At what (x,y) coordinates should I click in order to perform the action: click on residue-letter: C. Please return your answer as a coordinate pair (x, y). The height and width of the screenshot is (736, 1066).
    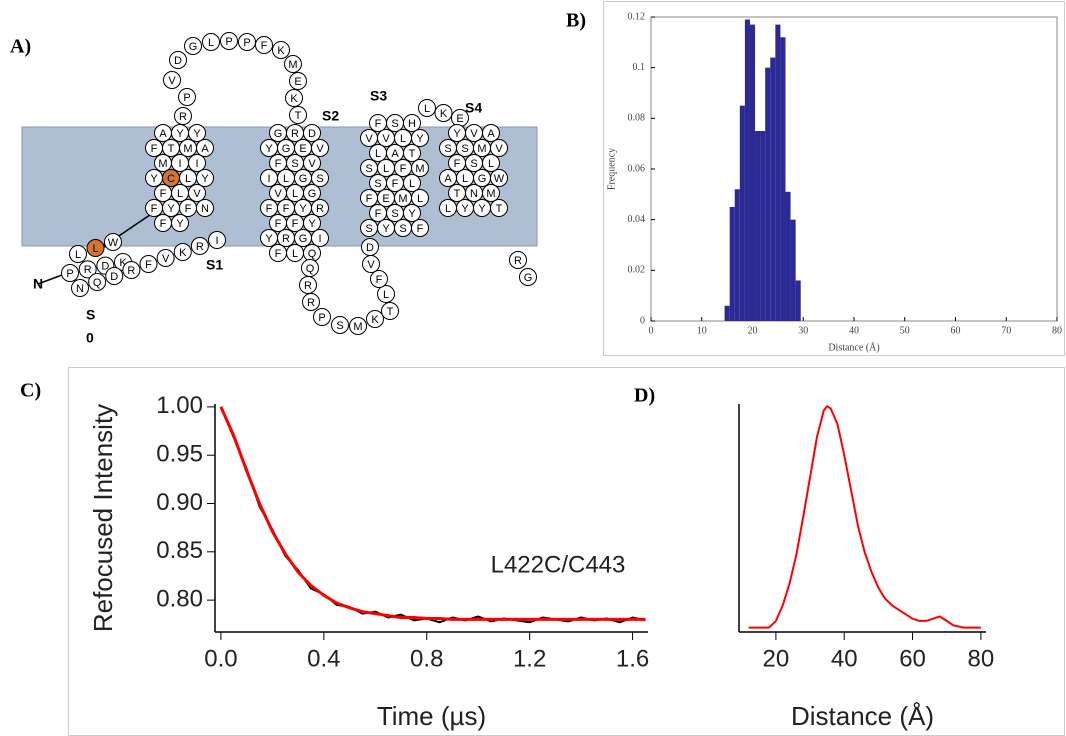
    Looking at the image, I should click on (171, 179).